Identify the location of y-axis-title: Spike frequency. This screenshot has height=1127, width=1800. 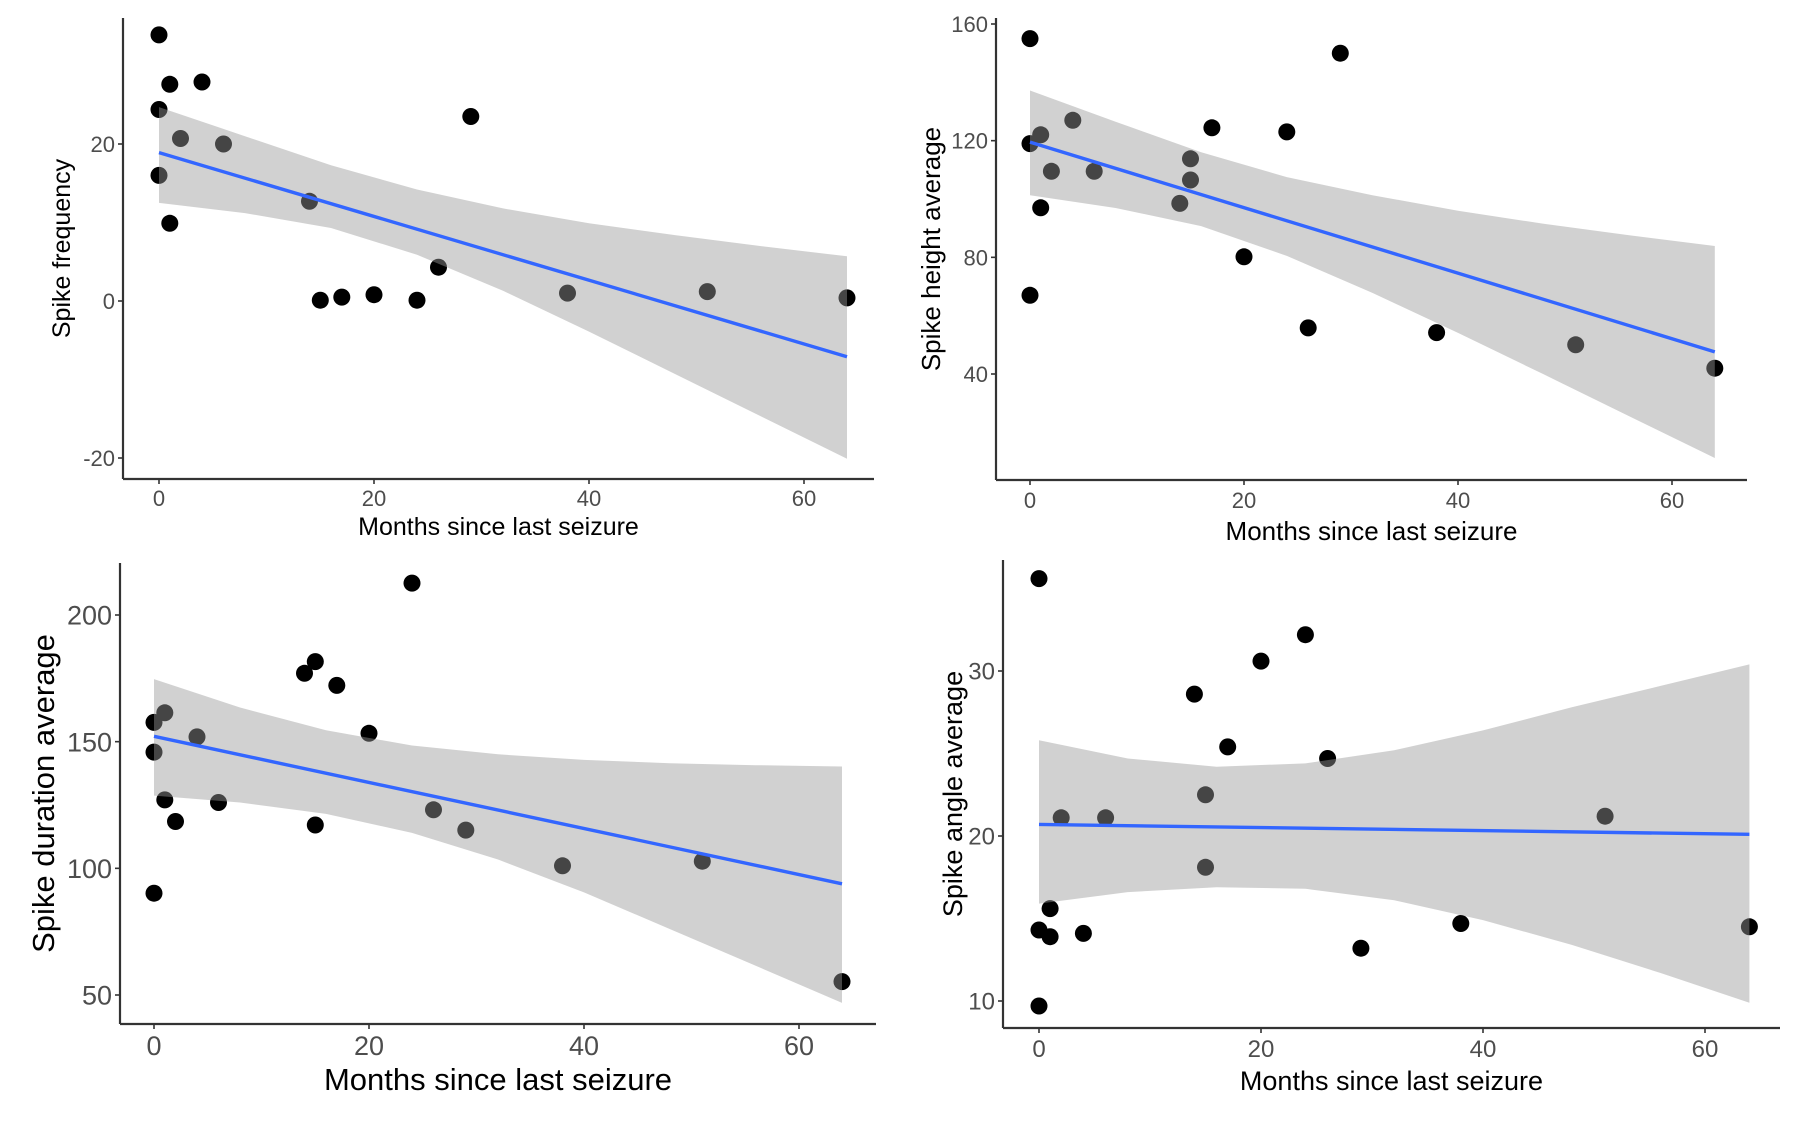
(62, 248).